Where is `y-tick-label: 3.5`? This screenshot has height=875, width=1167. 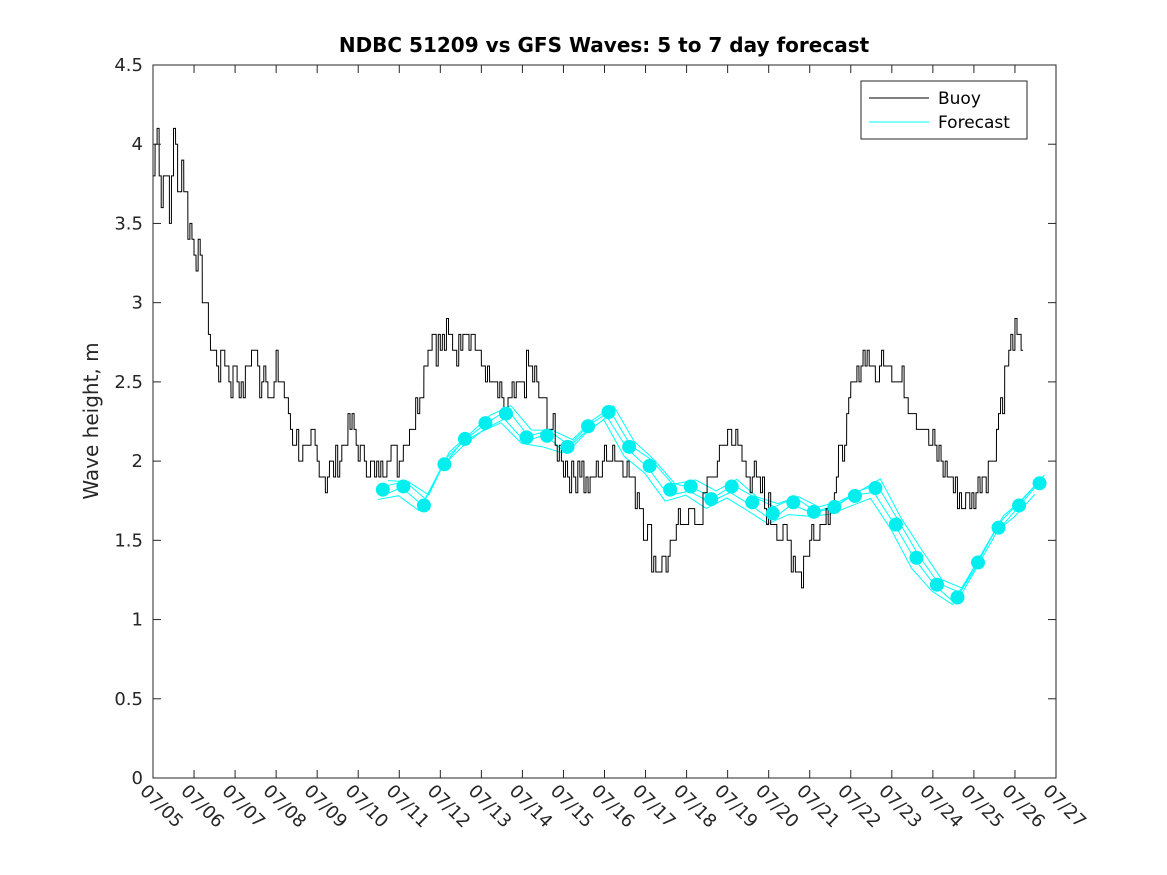
y-tick-label: 3.5 is located at coordinates (128, 223).